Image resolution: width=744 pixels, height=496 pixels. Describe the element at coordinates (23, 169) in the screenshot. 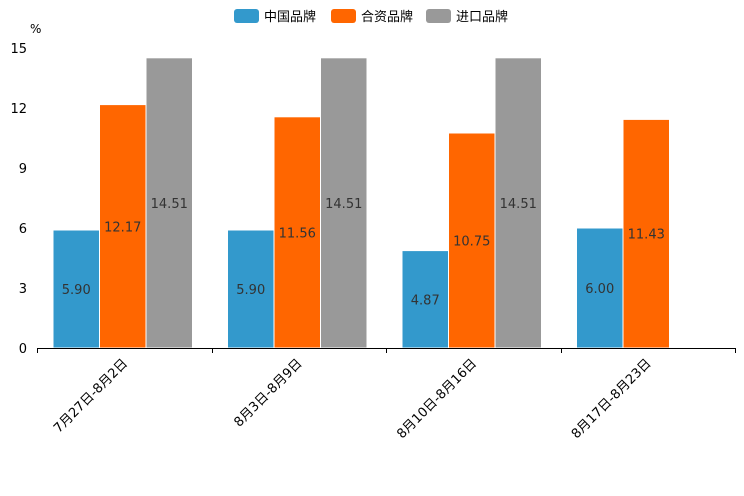

I see `y-tick-label: 9` at that location.